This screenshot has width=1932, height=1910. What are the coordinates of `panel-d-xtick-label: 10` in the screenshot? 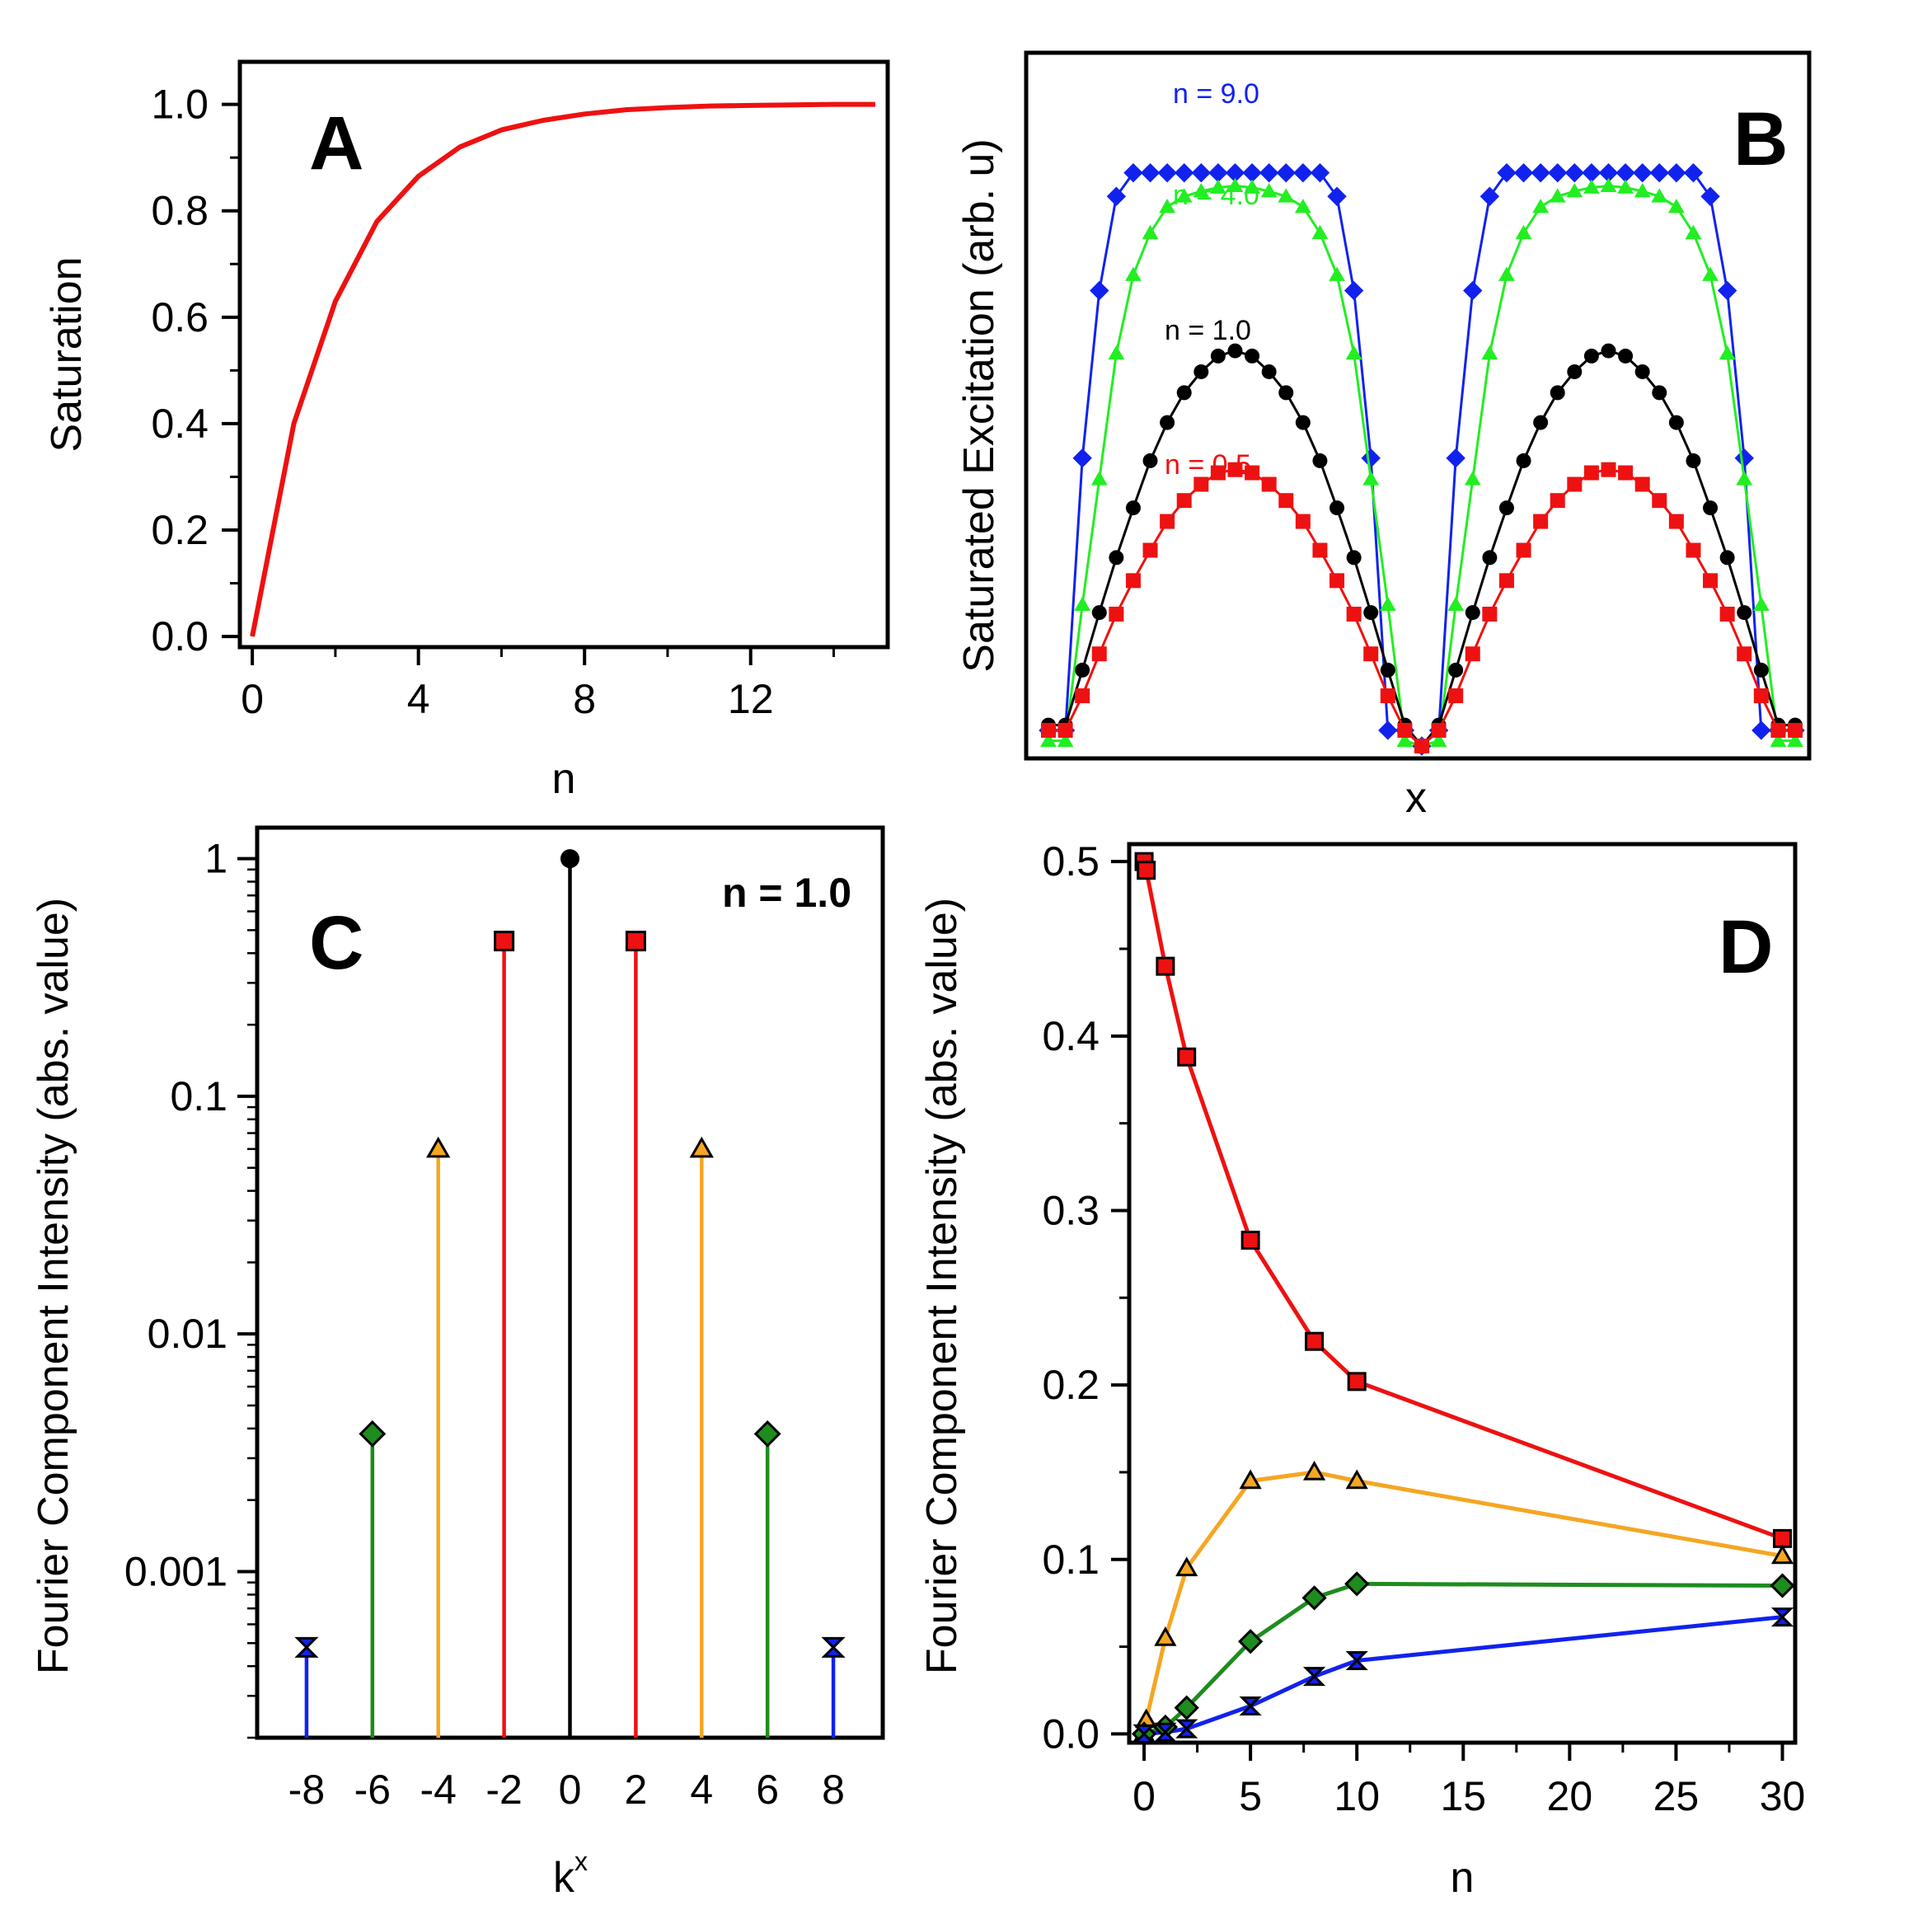 It's located at (1357, 1796).